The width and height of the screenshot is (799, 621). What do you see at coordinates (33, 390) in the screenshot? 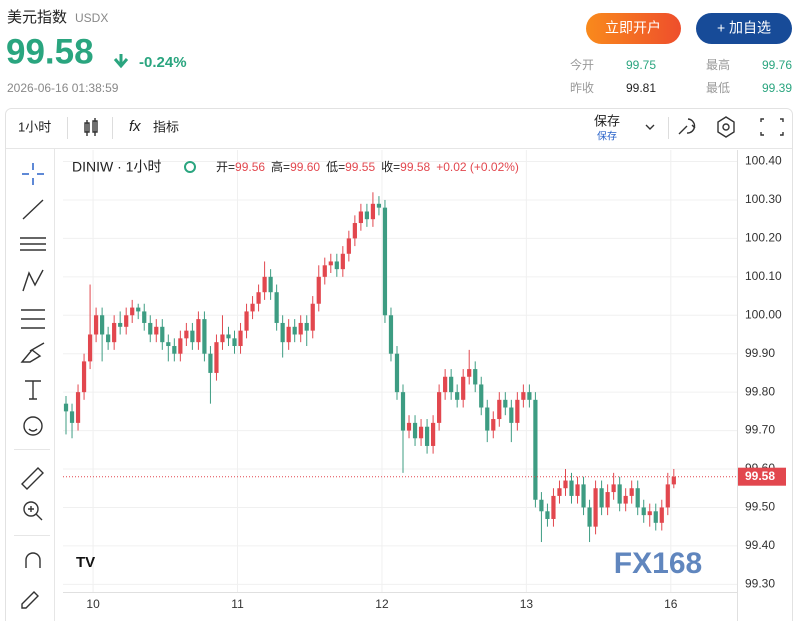
I see `text-tool` at bounding box center [33, 390].